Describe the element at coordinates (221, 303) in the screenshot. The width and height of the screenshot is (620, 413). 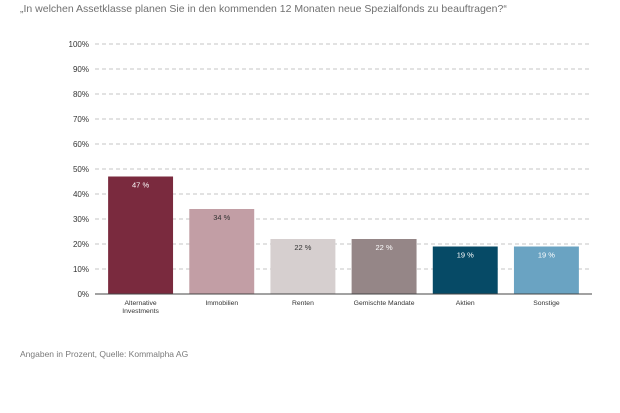
I see `category-label: Immobilien` at that location.